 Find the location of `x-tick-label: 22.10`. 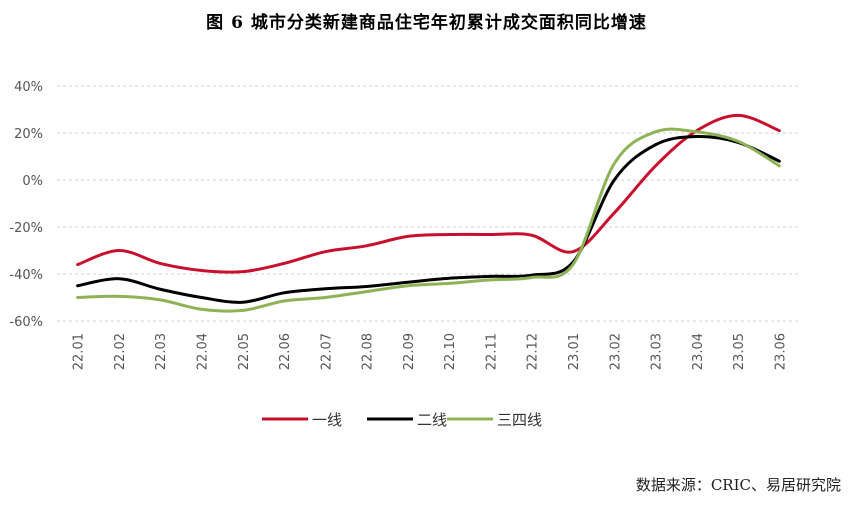

x-tick-label: 22.10 is located at coordinates (450, 351).